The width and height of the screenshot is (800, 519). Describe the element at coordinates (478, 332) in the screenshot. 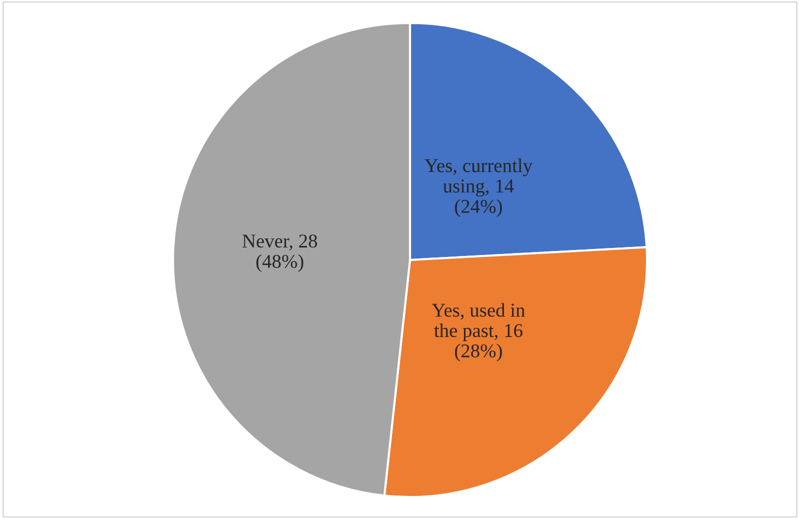

I see `slice-label: Yes, used in the past, 16 (28%)` at that location.